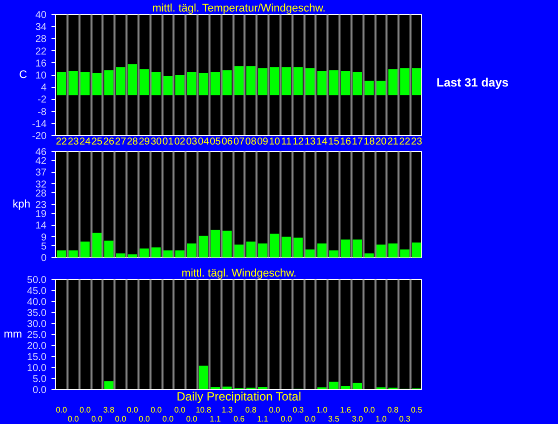 This screenshot has width=558, height=424. What do you see at coordinates (37, 280) in the screenshot?
I see `y-tick-label: 50.0` at bounding box center [37, 280].